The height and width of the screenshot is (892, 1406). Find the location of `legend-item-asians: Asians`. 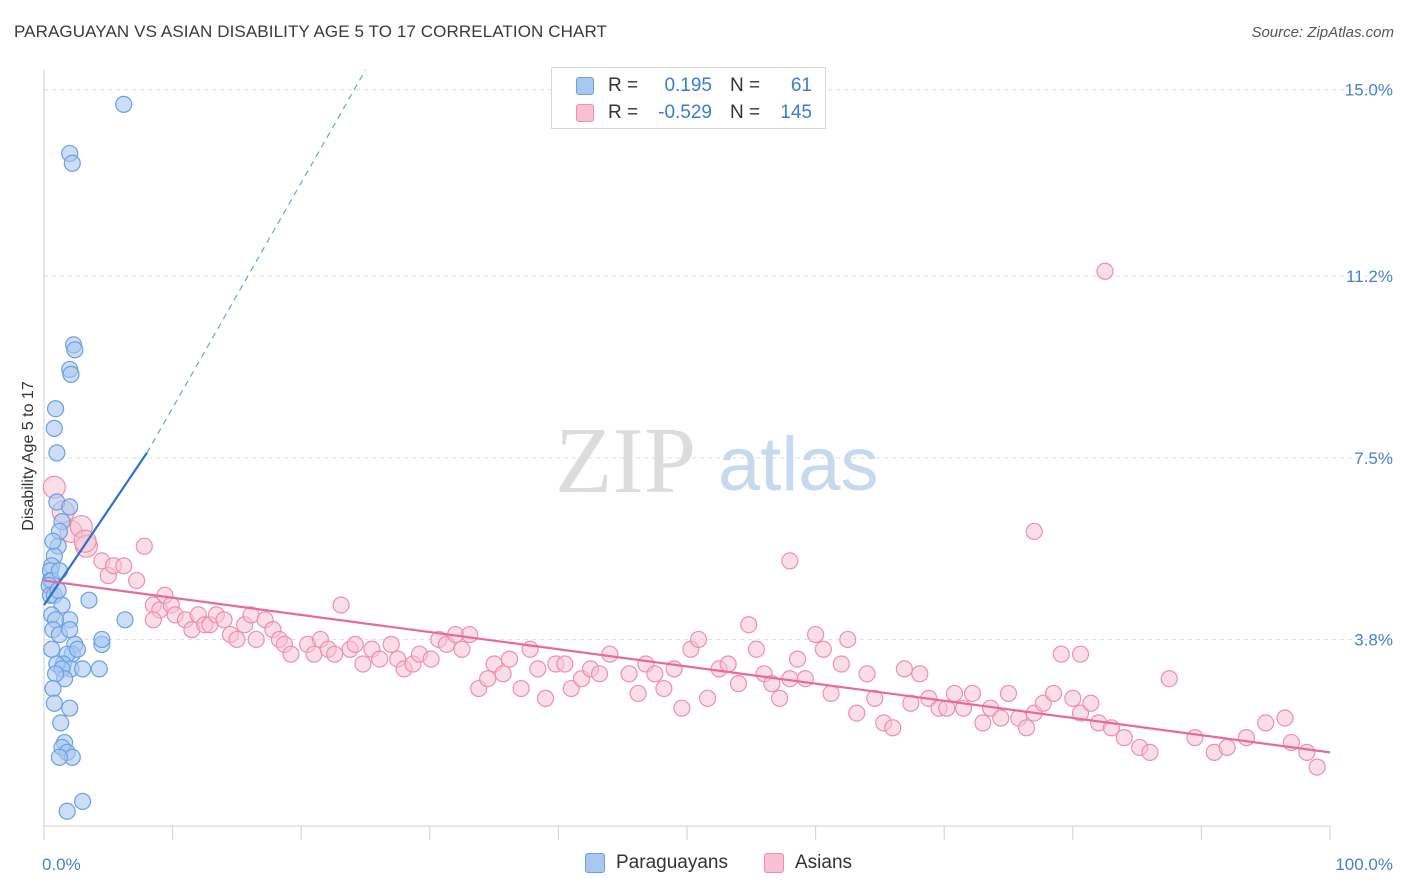

legend-item-asians: Asians is located at coordinates (808, 863).